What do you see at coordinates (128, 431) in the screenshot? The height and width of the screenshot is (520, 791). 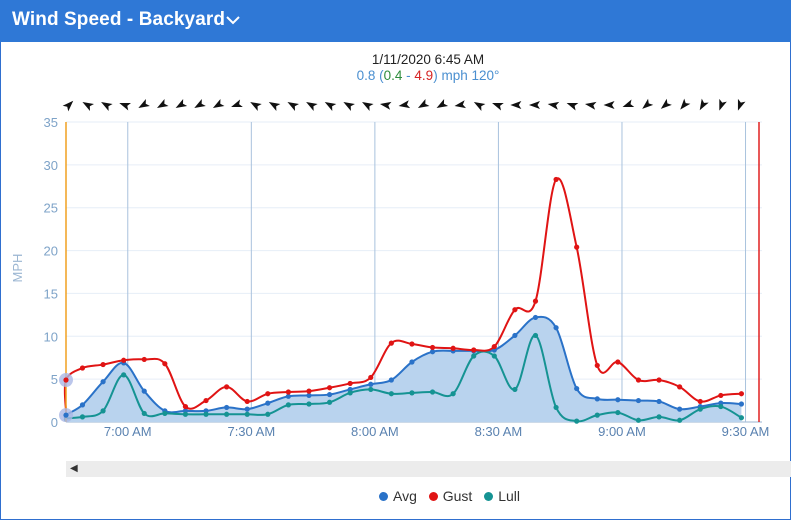 I see `x-tick-label: 7:00 AM` at bounding box center [128, 431].